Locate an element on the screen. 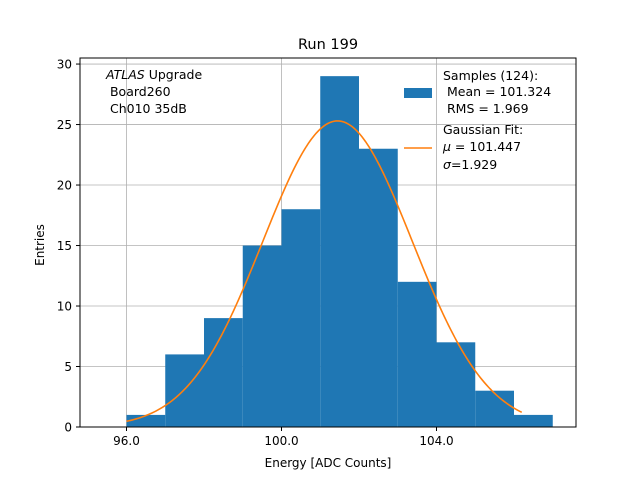 The height and width of the screenshot is (480, 640). y-axis-ticks: 0 5 10 15 20 25 30 is located at coordinates (68, 246).